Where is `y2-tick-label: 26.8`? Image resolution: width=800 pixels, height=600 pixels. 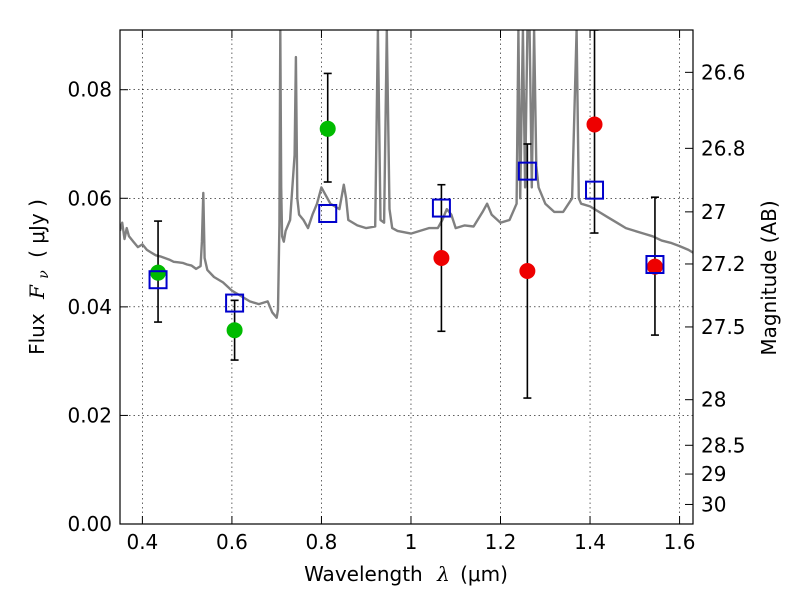 y2-tick-label: 26.8 is located at coordinates (723, 148).